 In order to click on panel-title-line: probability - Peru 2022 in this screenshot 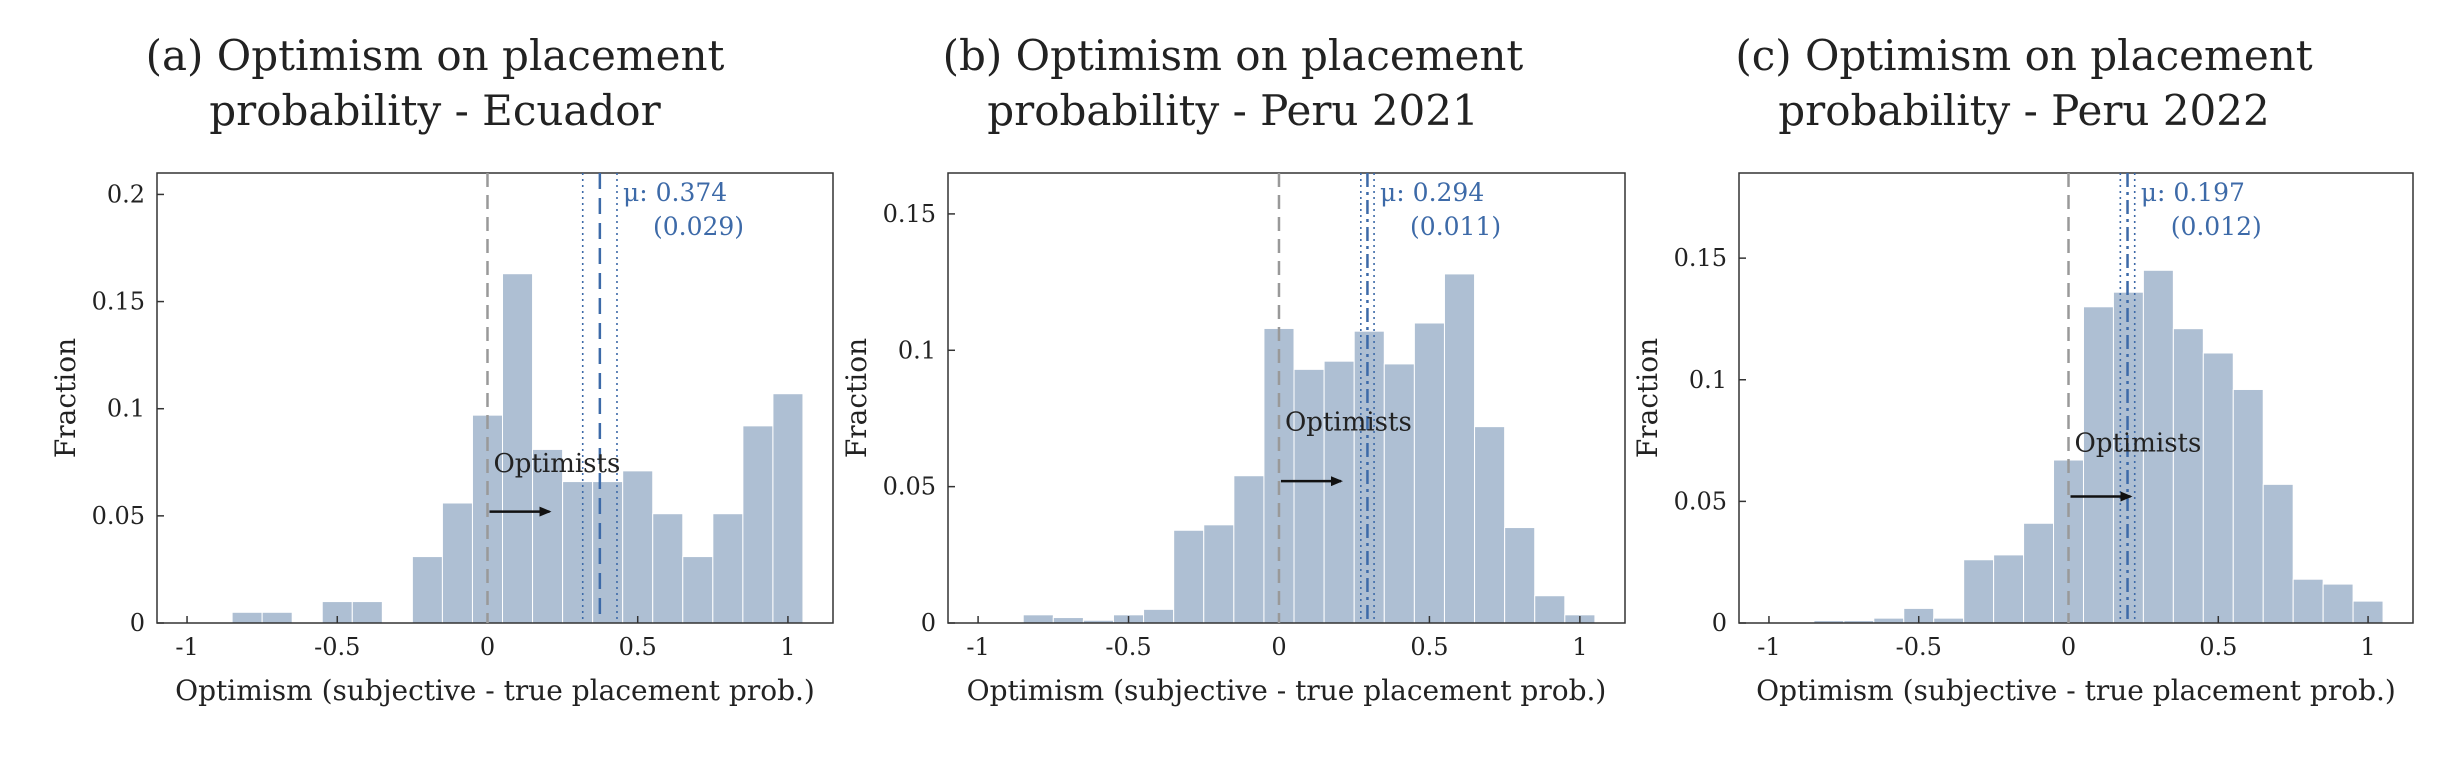, I will do `click(2023, 110)`.